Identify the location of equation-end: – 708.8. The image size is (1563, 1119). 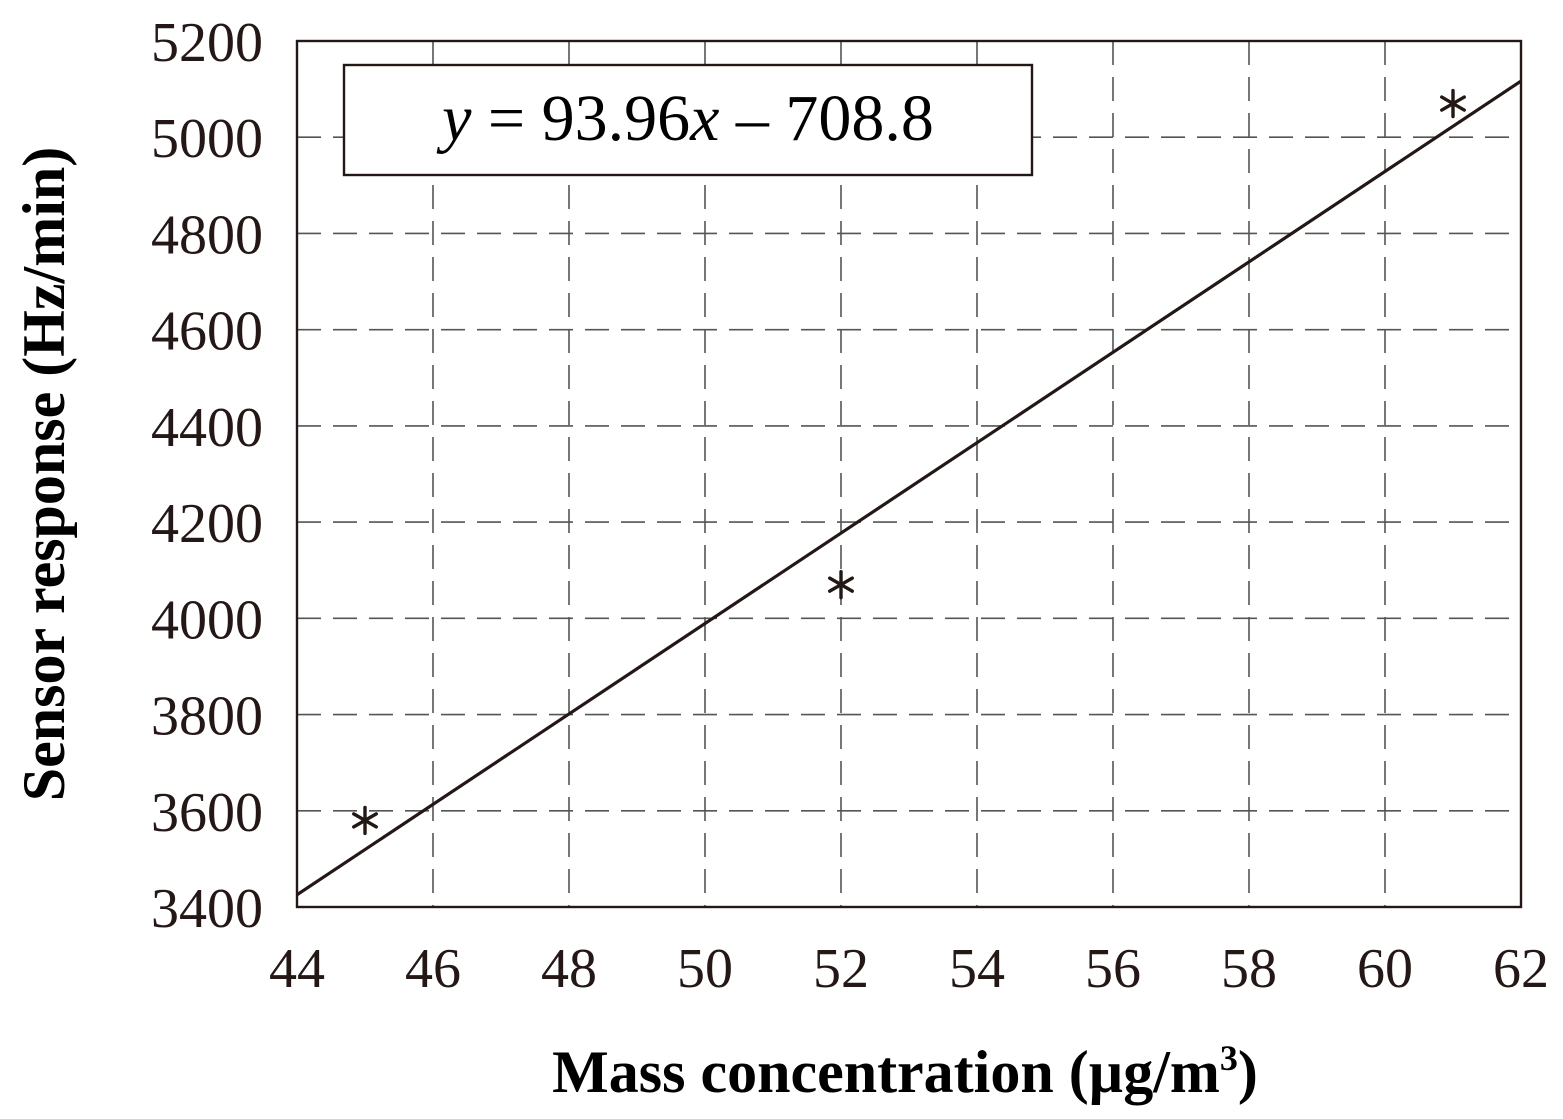
(826, 118).